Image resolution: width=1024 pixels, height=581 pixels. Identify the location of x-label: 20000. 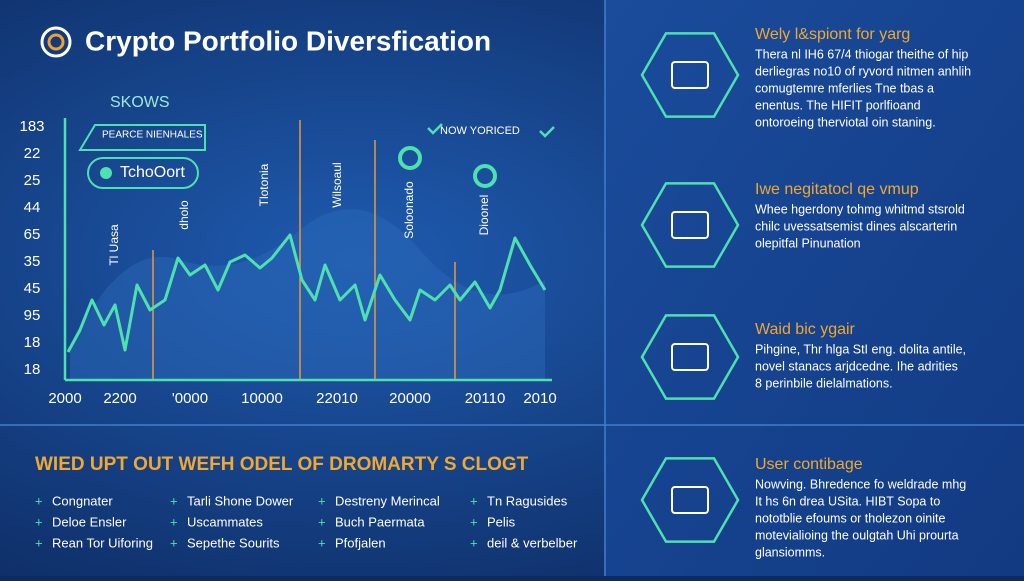
(410, 398).